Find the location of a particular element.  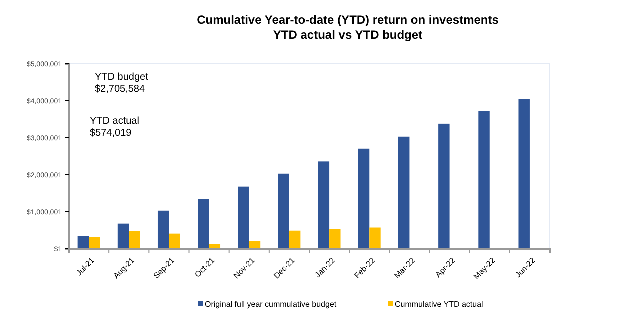

legend-label: Original full year cummulative budget is located at coordinates (271, 304).